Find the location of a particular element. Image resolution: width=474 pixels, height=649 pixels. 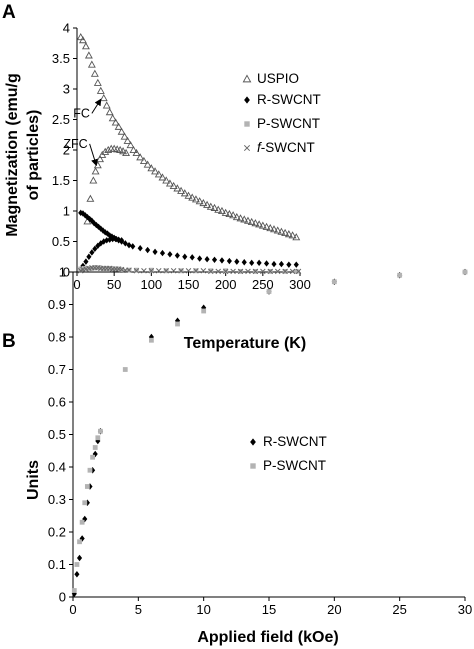

panel-a-x-tick-label-5: 250 is located at coordinates (263, 284).